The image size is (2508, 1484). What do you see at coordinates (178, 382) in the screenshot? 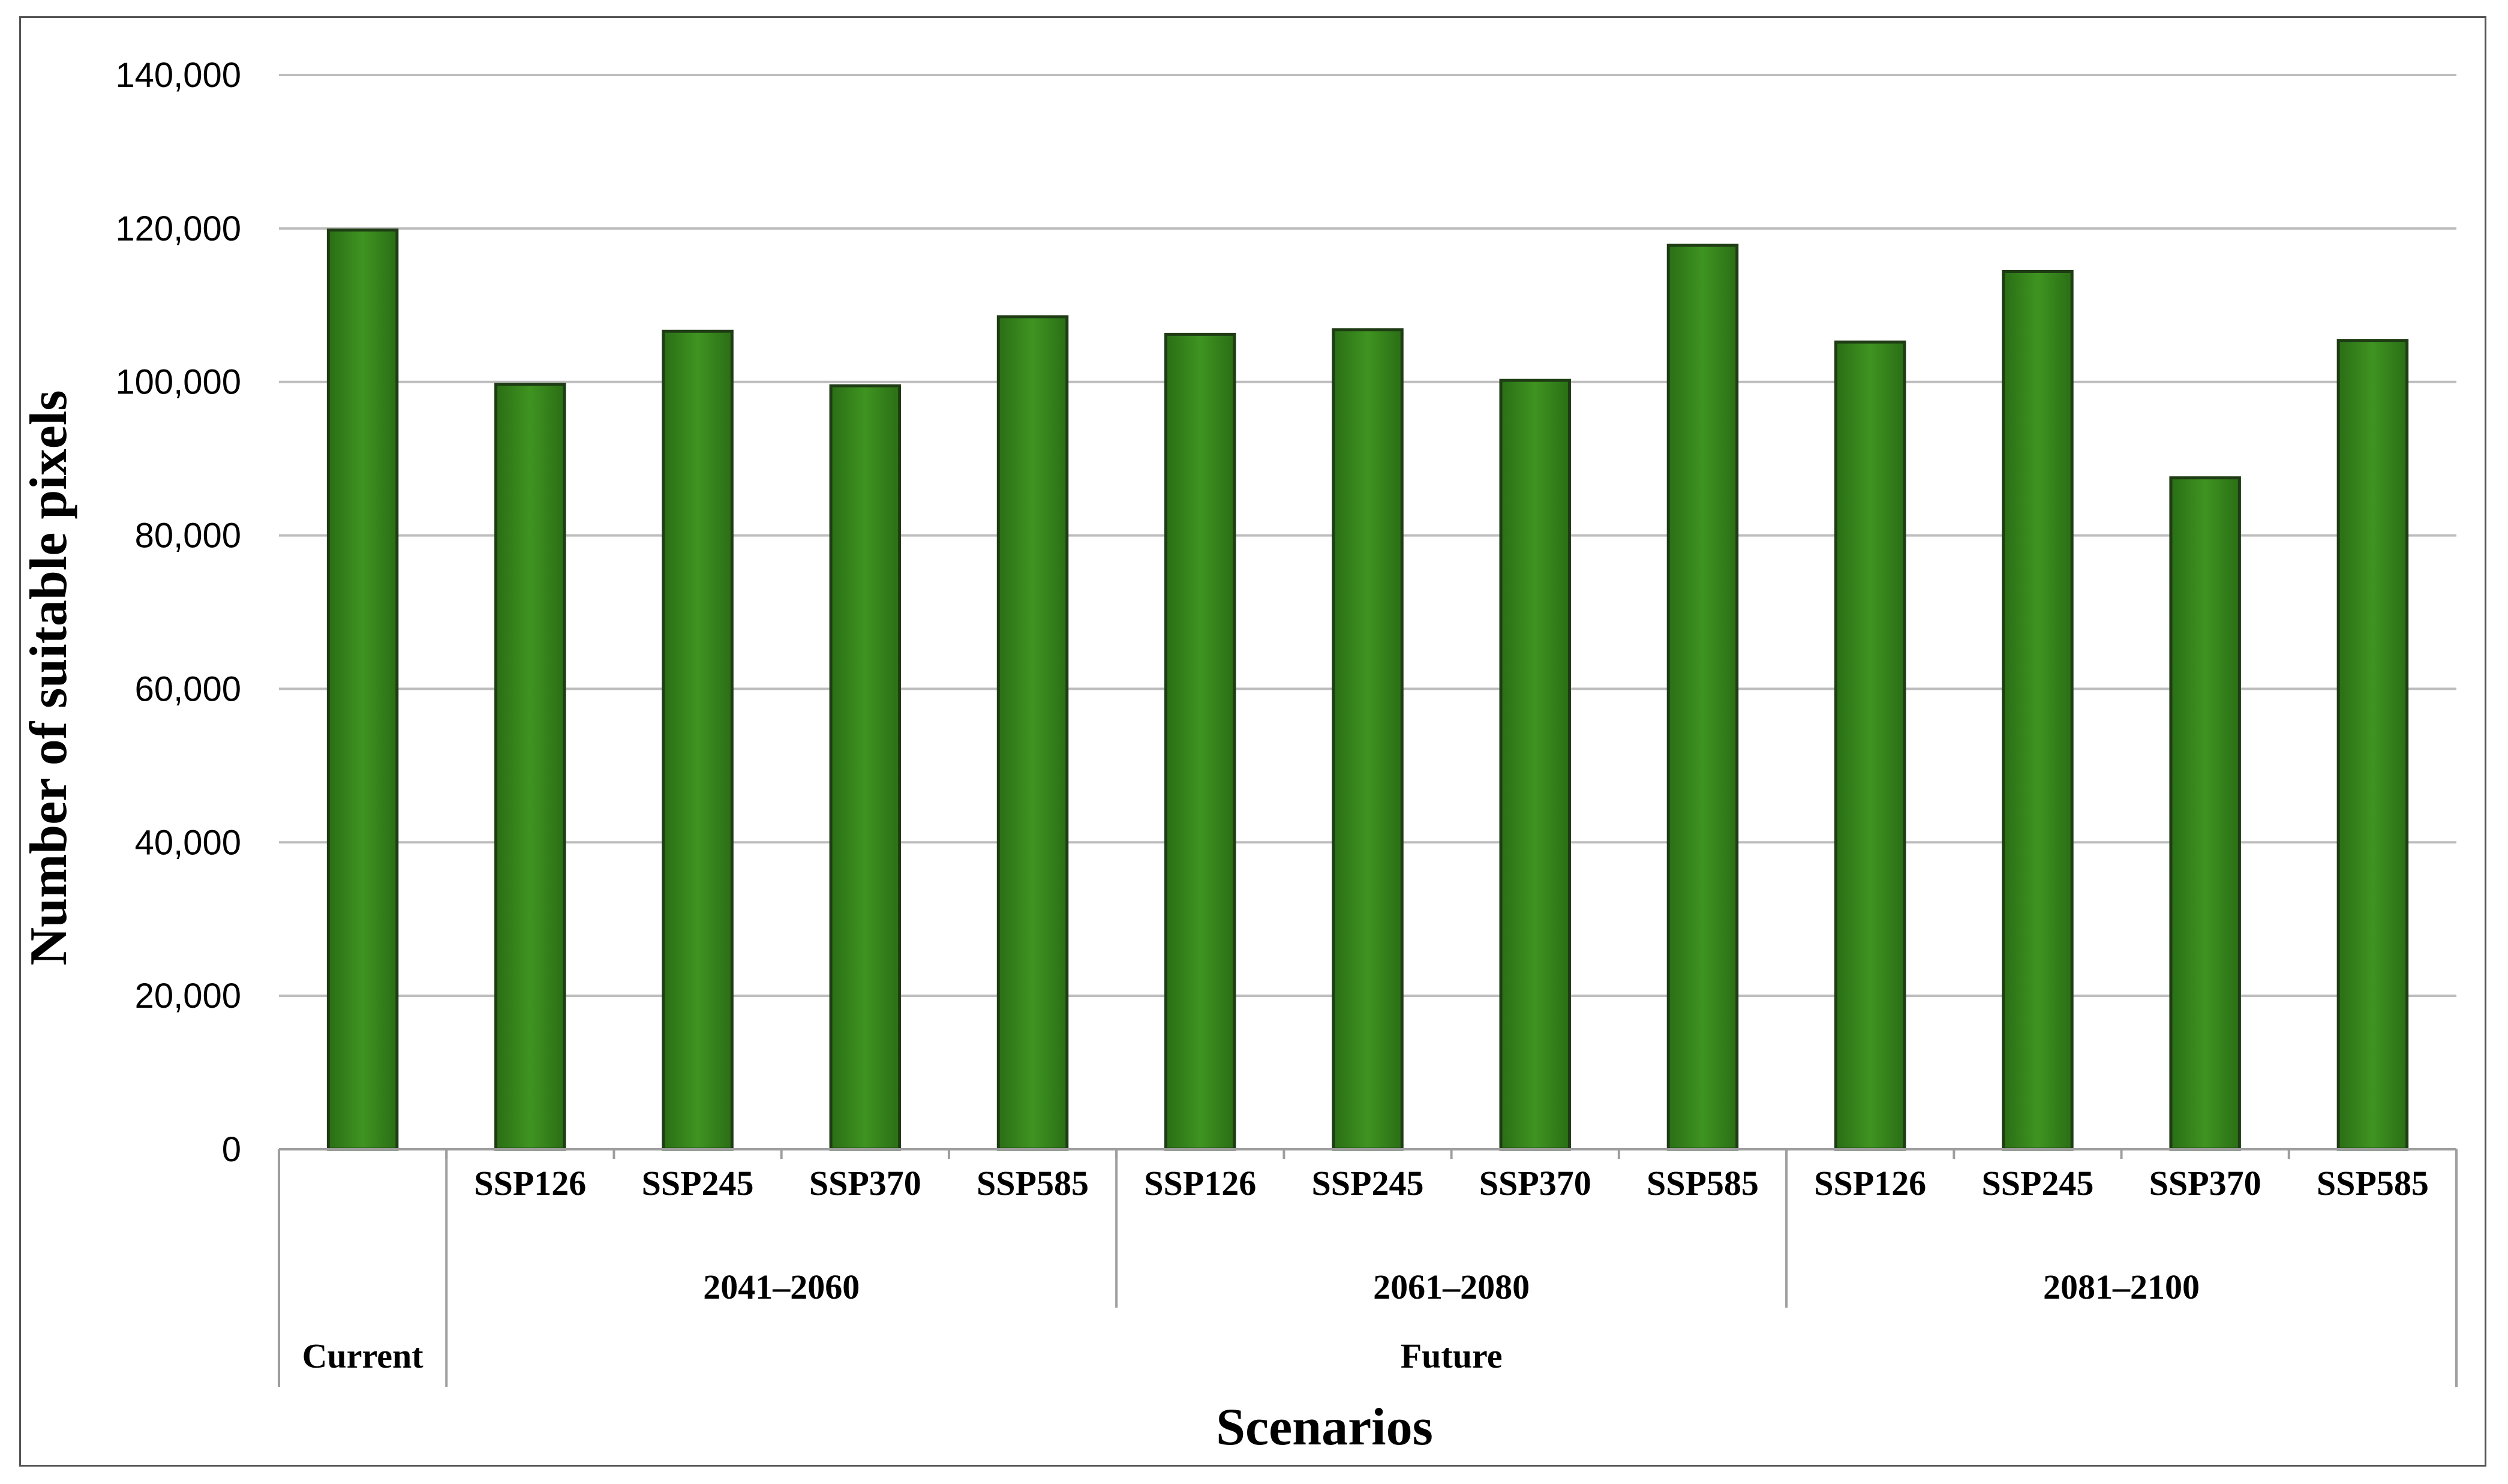
I see `y-tick-label: 100,000` at bounding box center [178, 382].